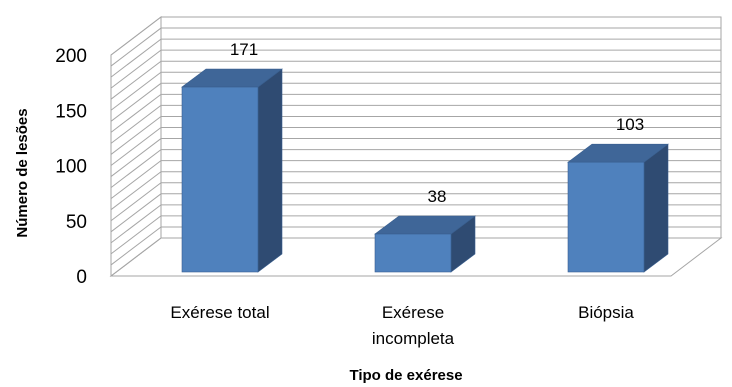 The width and height of the screenshot is (732, 387). I want to click on y-tick-label: 150, so click(71, 111).